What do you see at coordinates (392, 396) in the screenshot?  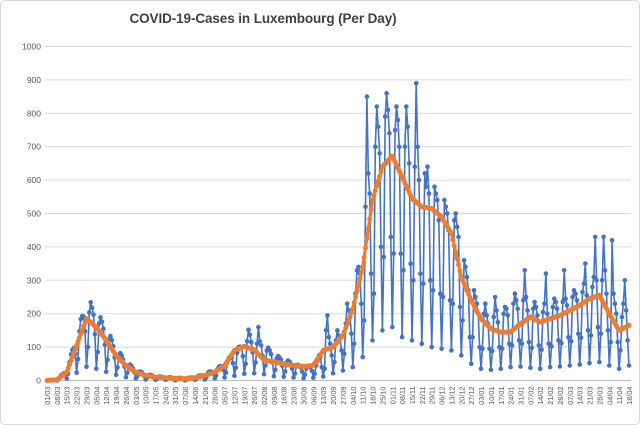 I see `x-tick-label: 01/11` at bounding box center [392, 396].